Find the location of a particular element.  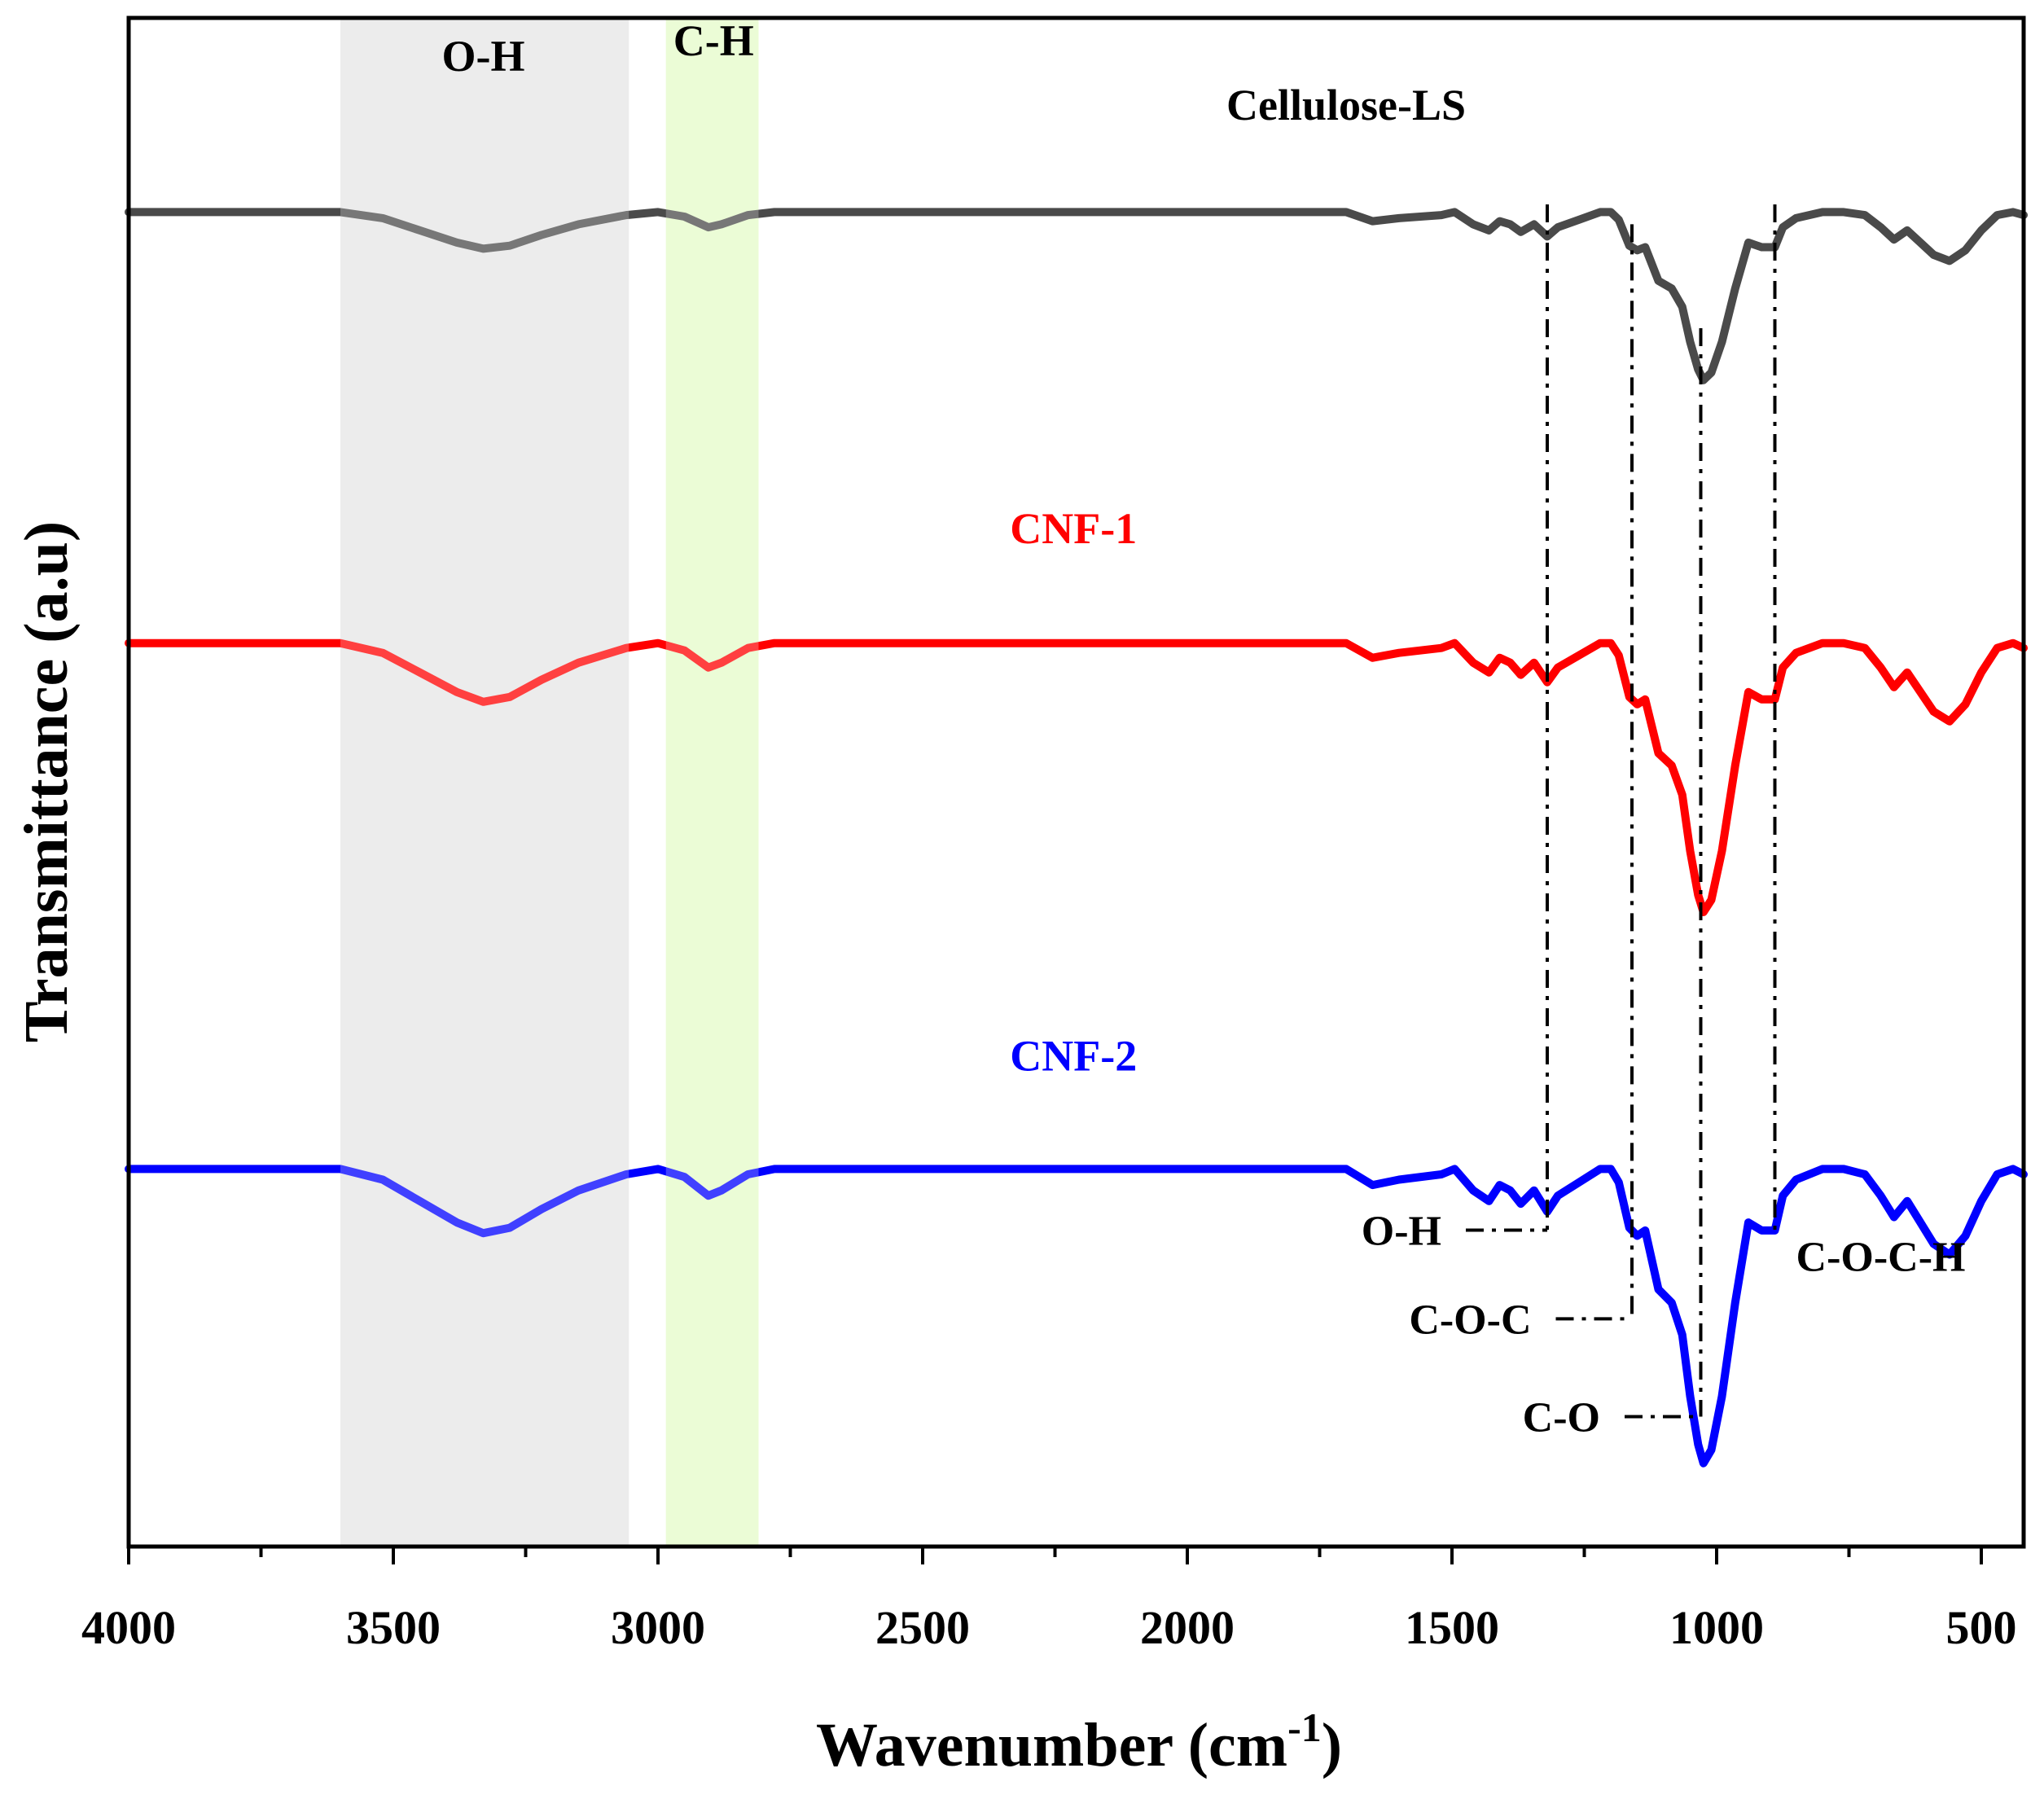

y-axis-title: Transmittance (a.u) is located at coordinates (46, 782).